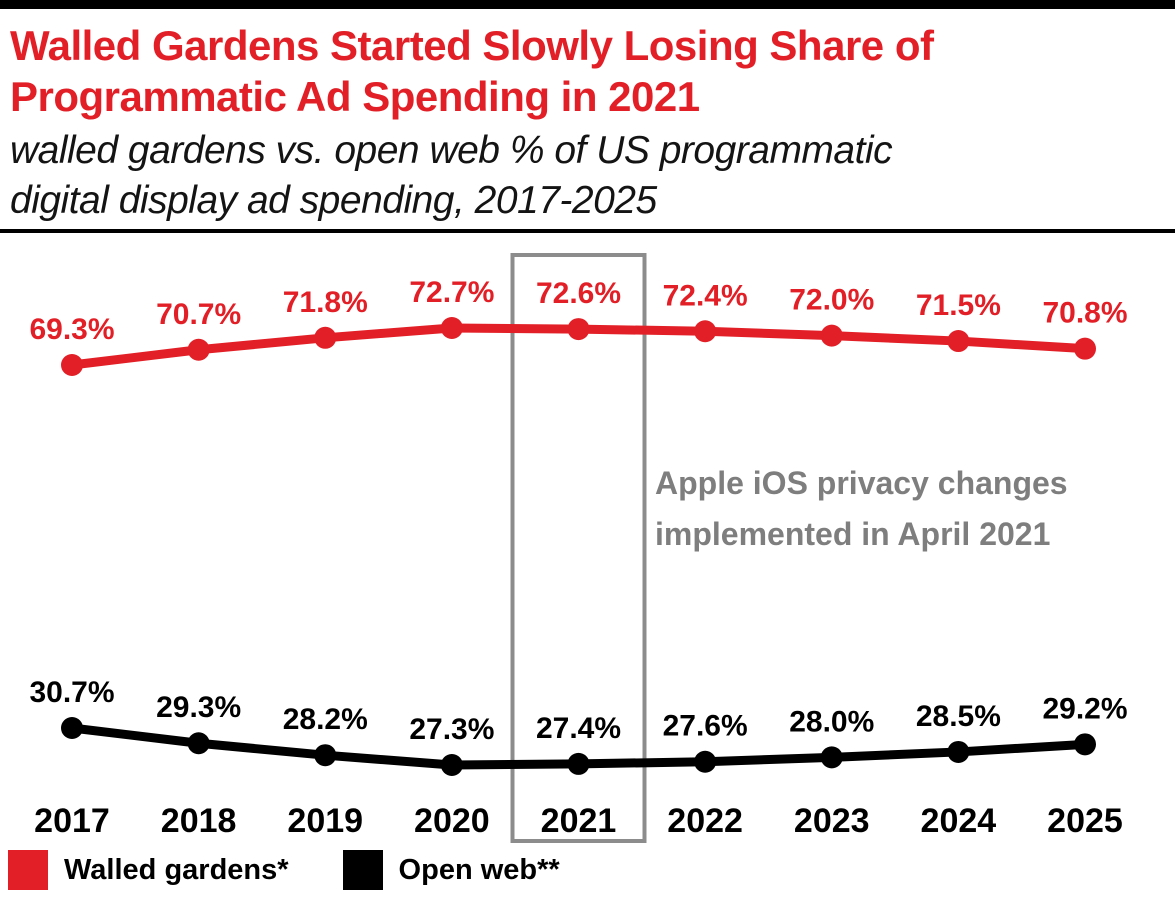  Describe the element at coordinates (1084, 708) in the screenshot. I see `value-label: 29.2%` at that location.